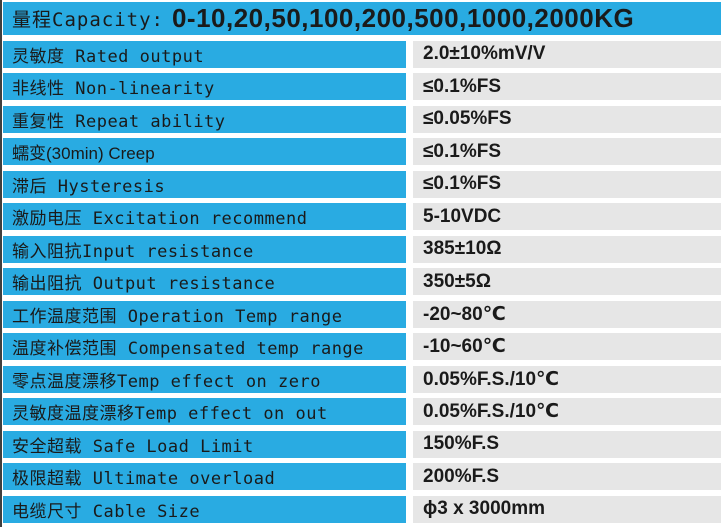  I want to click on spec-label: 灵敏度温度漂移Temp effect on out, so click(170, 414).